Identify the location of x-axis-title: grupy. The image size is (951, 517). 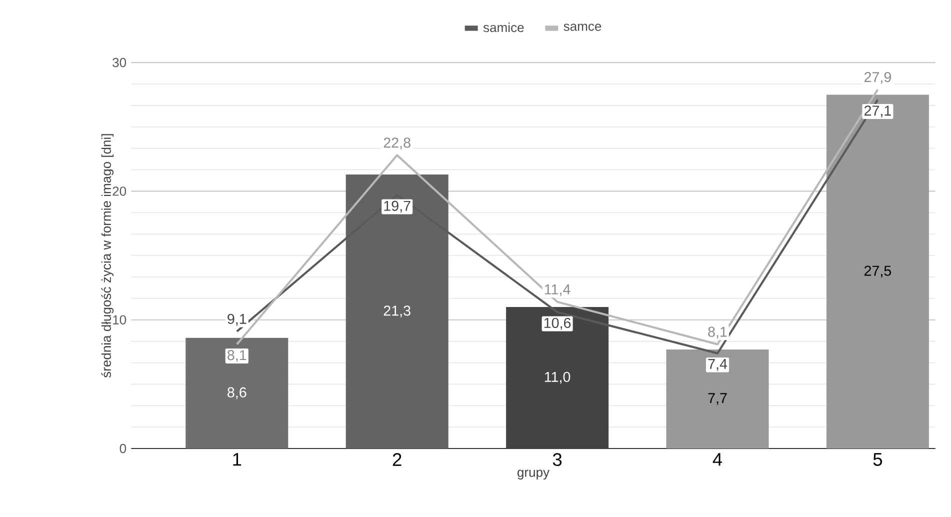
(534, 475).